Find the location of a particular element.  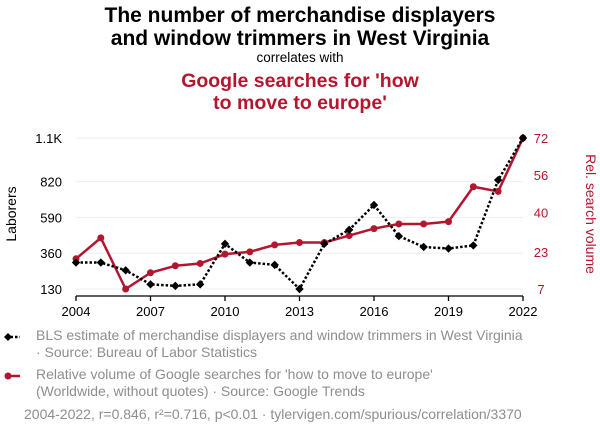

right-axis-label: Rel. search volume is located at coordinates (591, 214).